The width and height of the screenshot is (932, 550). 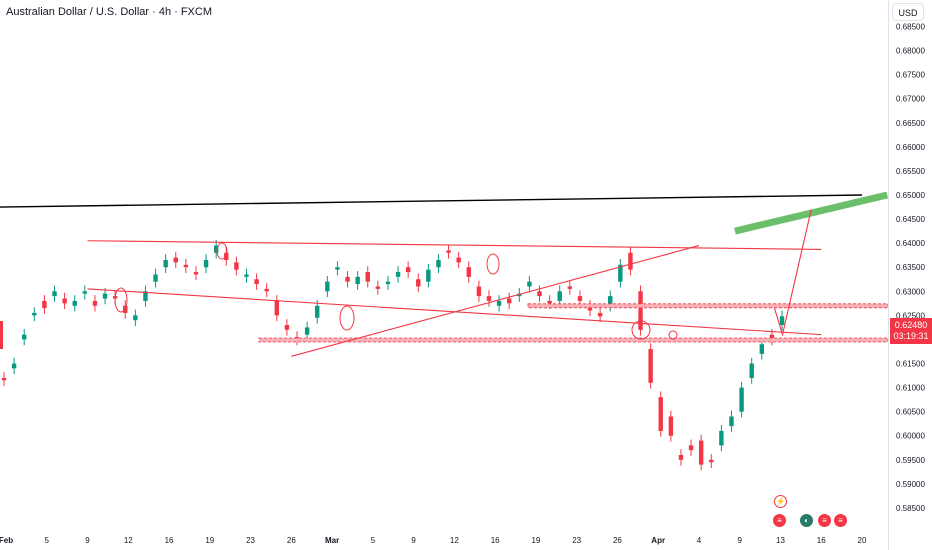 What do you see at coordinates (910, 291) in the screenshot?
I see `y-tick-label: 0.63000` at bounding box center [910, 291].